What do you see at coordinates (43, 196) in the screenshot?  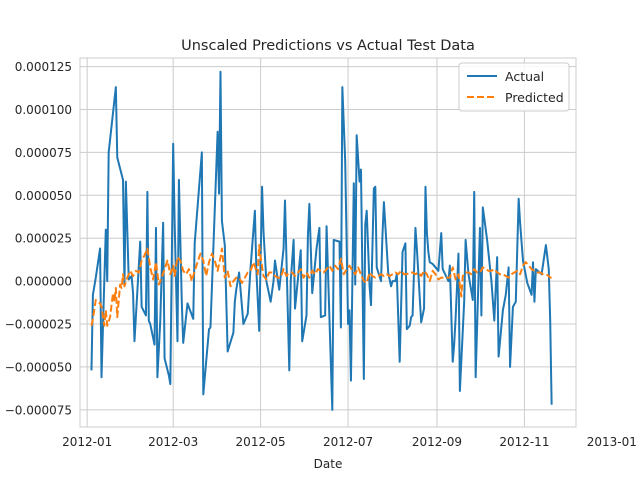 I see `y-tick-label: 0.000050` at bounding box center [43, 196].